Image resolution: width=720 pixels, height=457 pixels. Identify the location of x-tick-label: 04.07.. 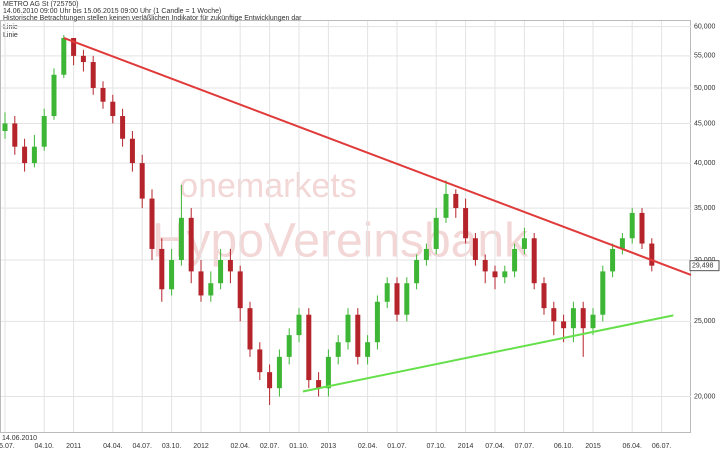
(142, 446).